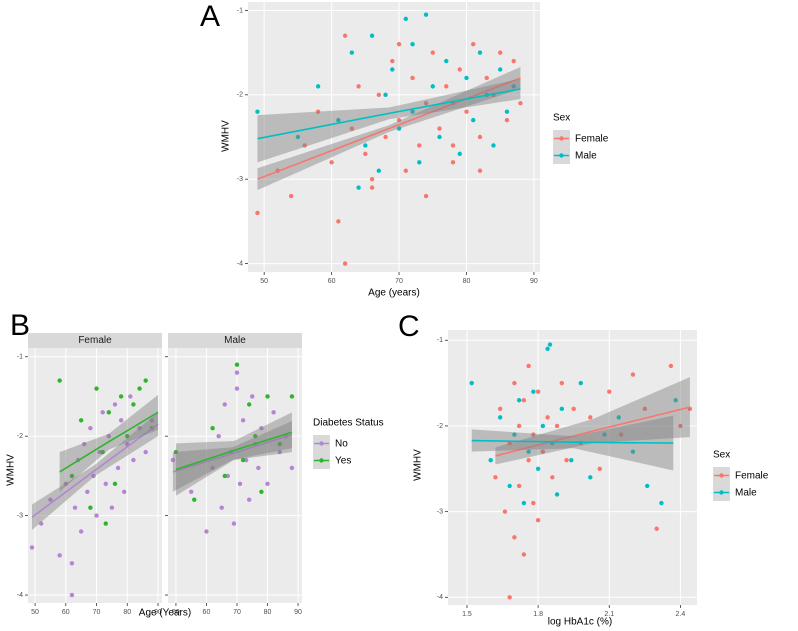 Image resolution: width=798 pixels, height=631 pixels. I want to click on x-tick-label: 60, so click(66, 612).